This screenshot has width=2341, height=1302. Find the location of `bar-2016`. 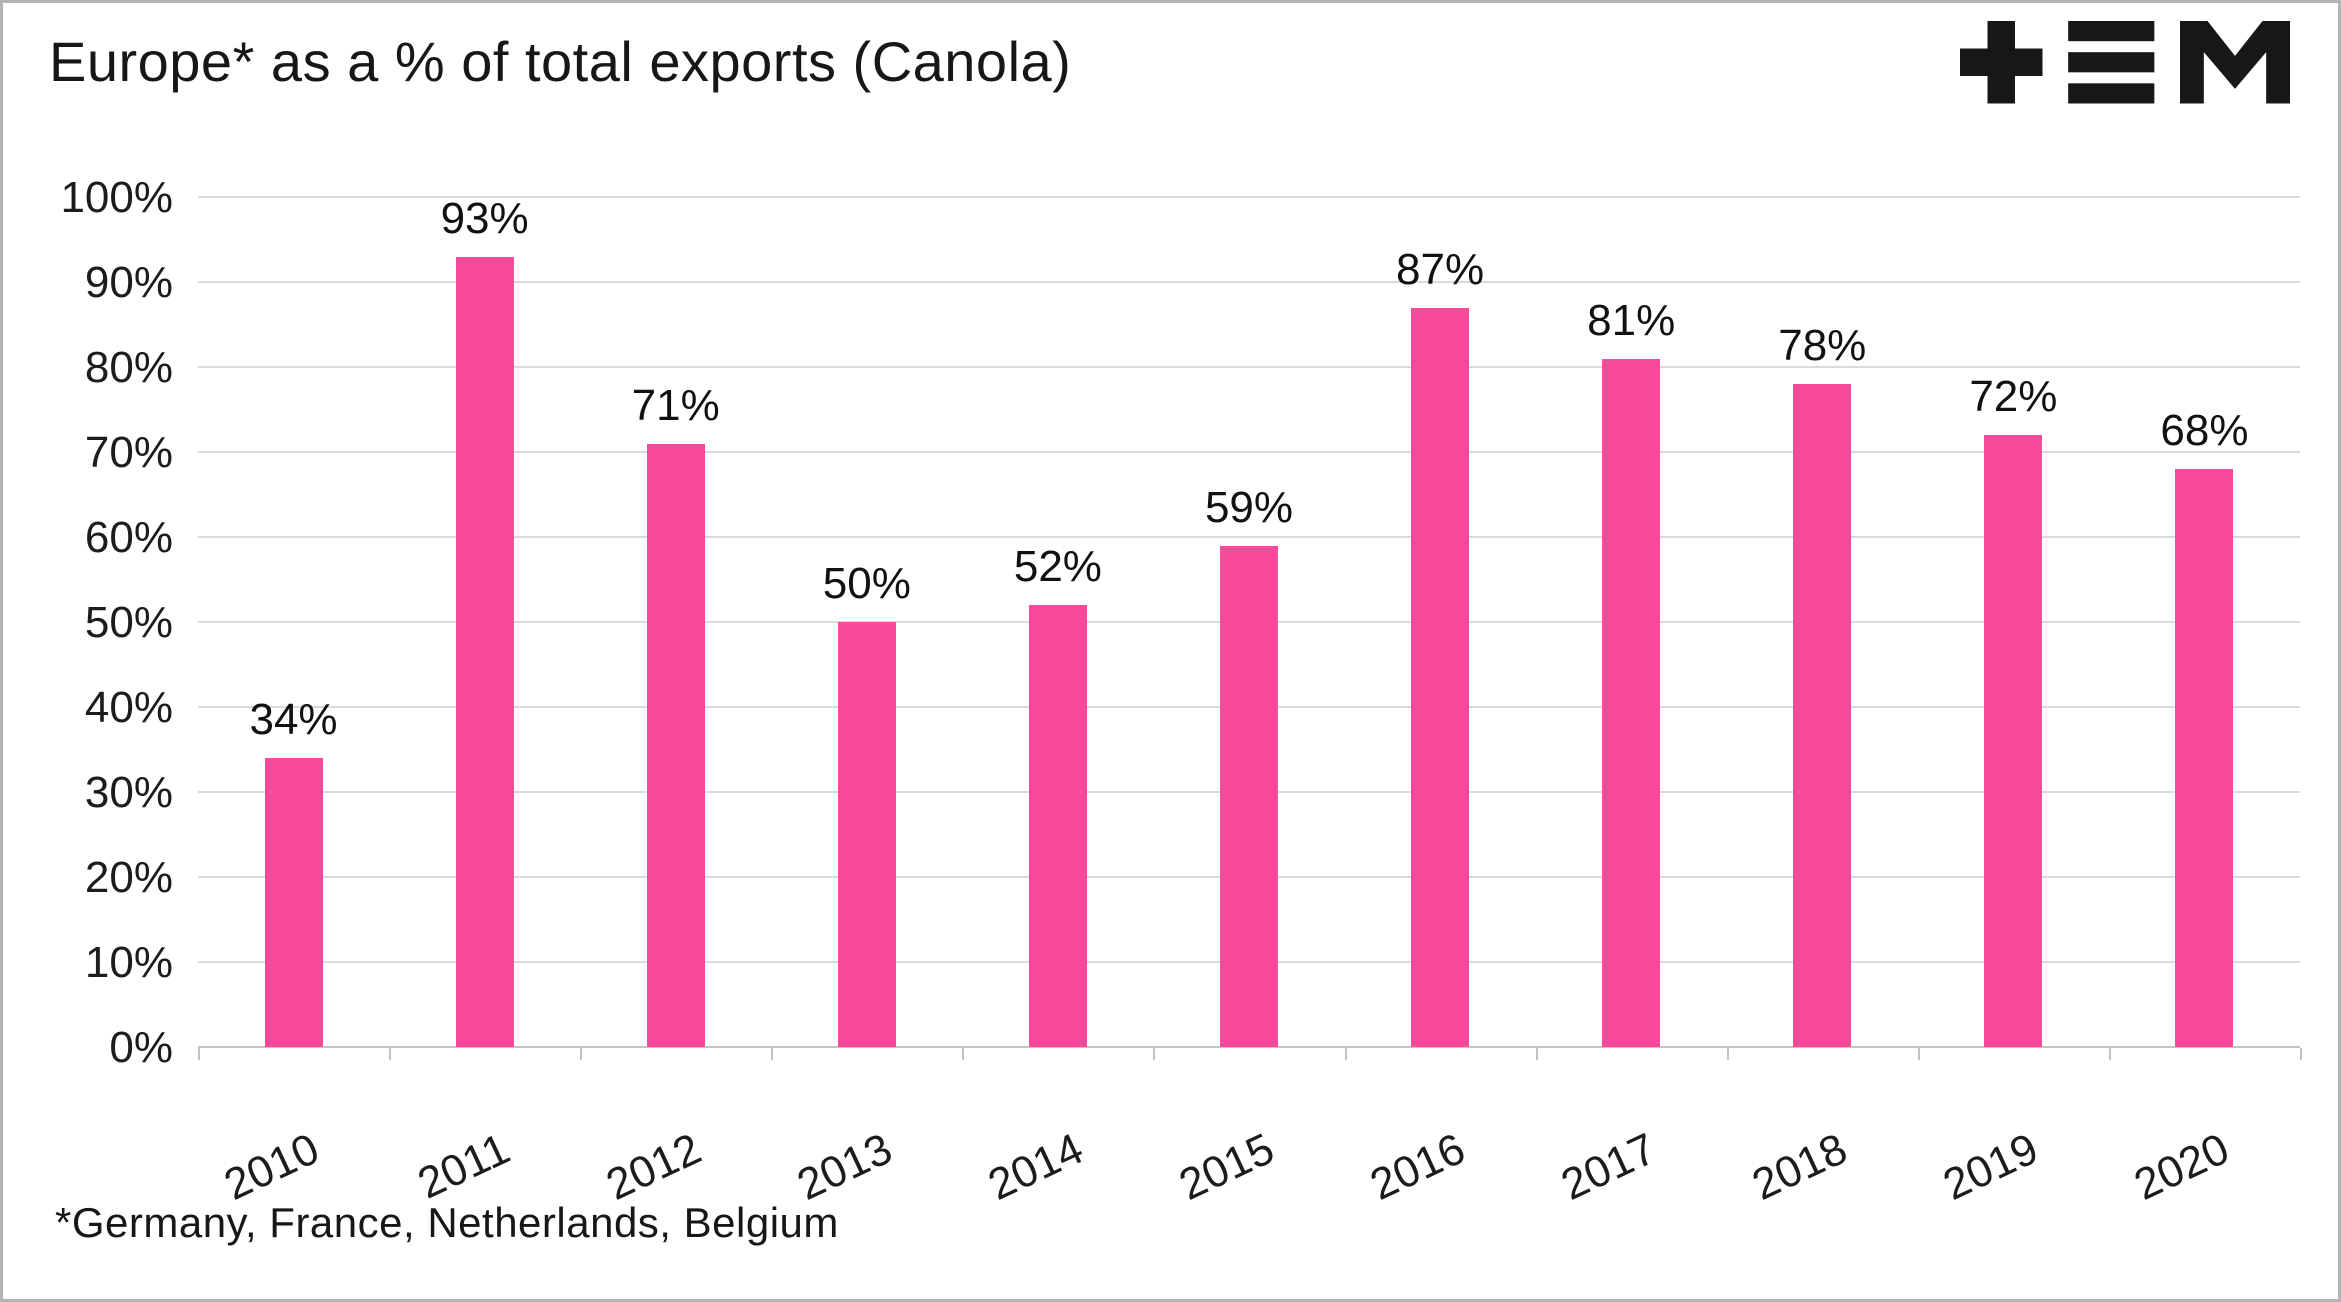

bar-2016 is located at coordinates (1440, 677).